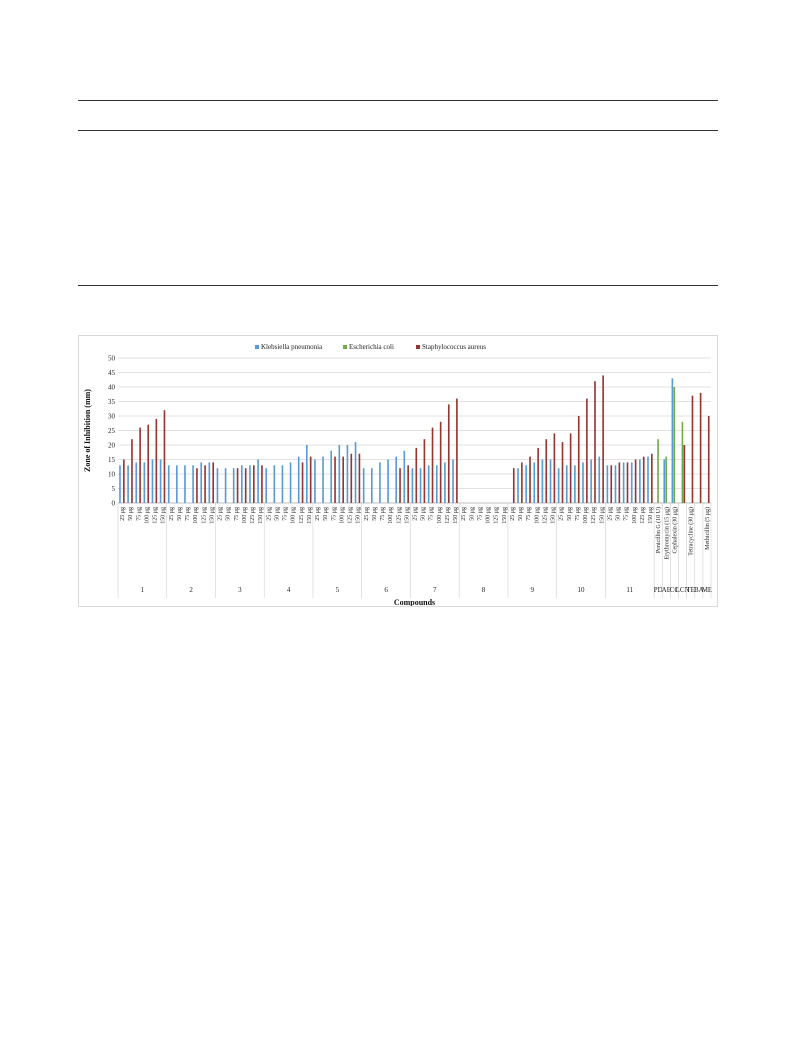  What do you see at coordinates (112, 373) in the screenshot?
I see `y-tick-label: 45` at bounding box center [112, 373].